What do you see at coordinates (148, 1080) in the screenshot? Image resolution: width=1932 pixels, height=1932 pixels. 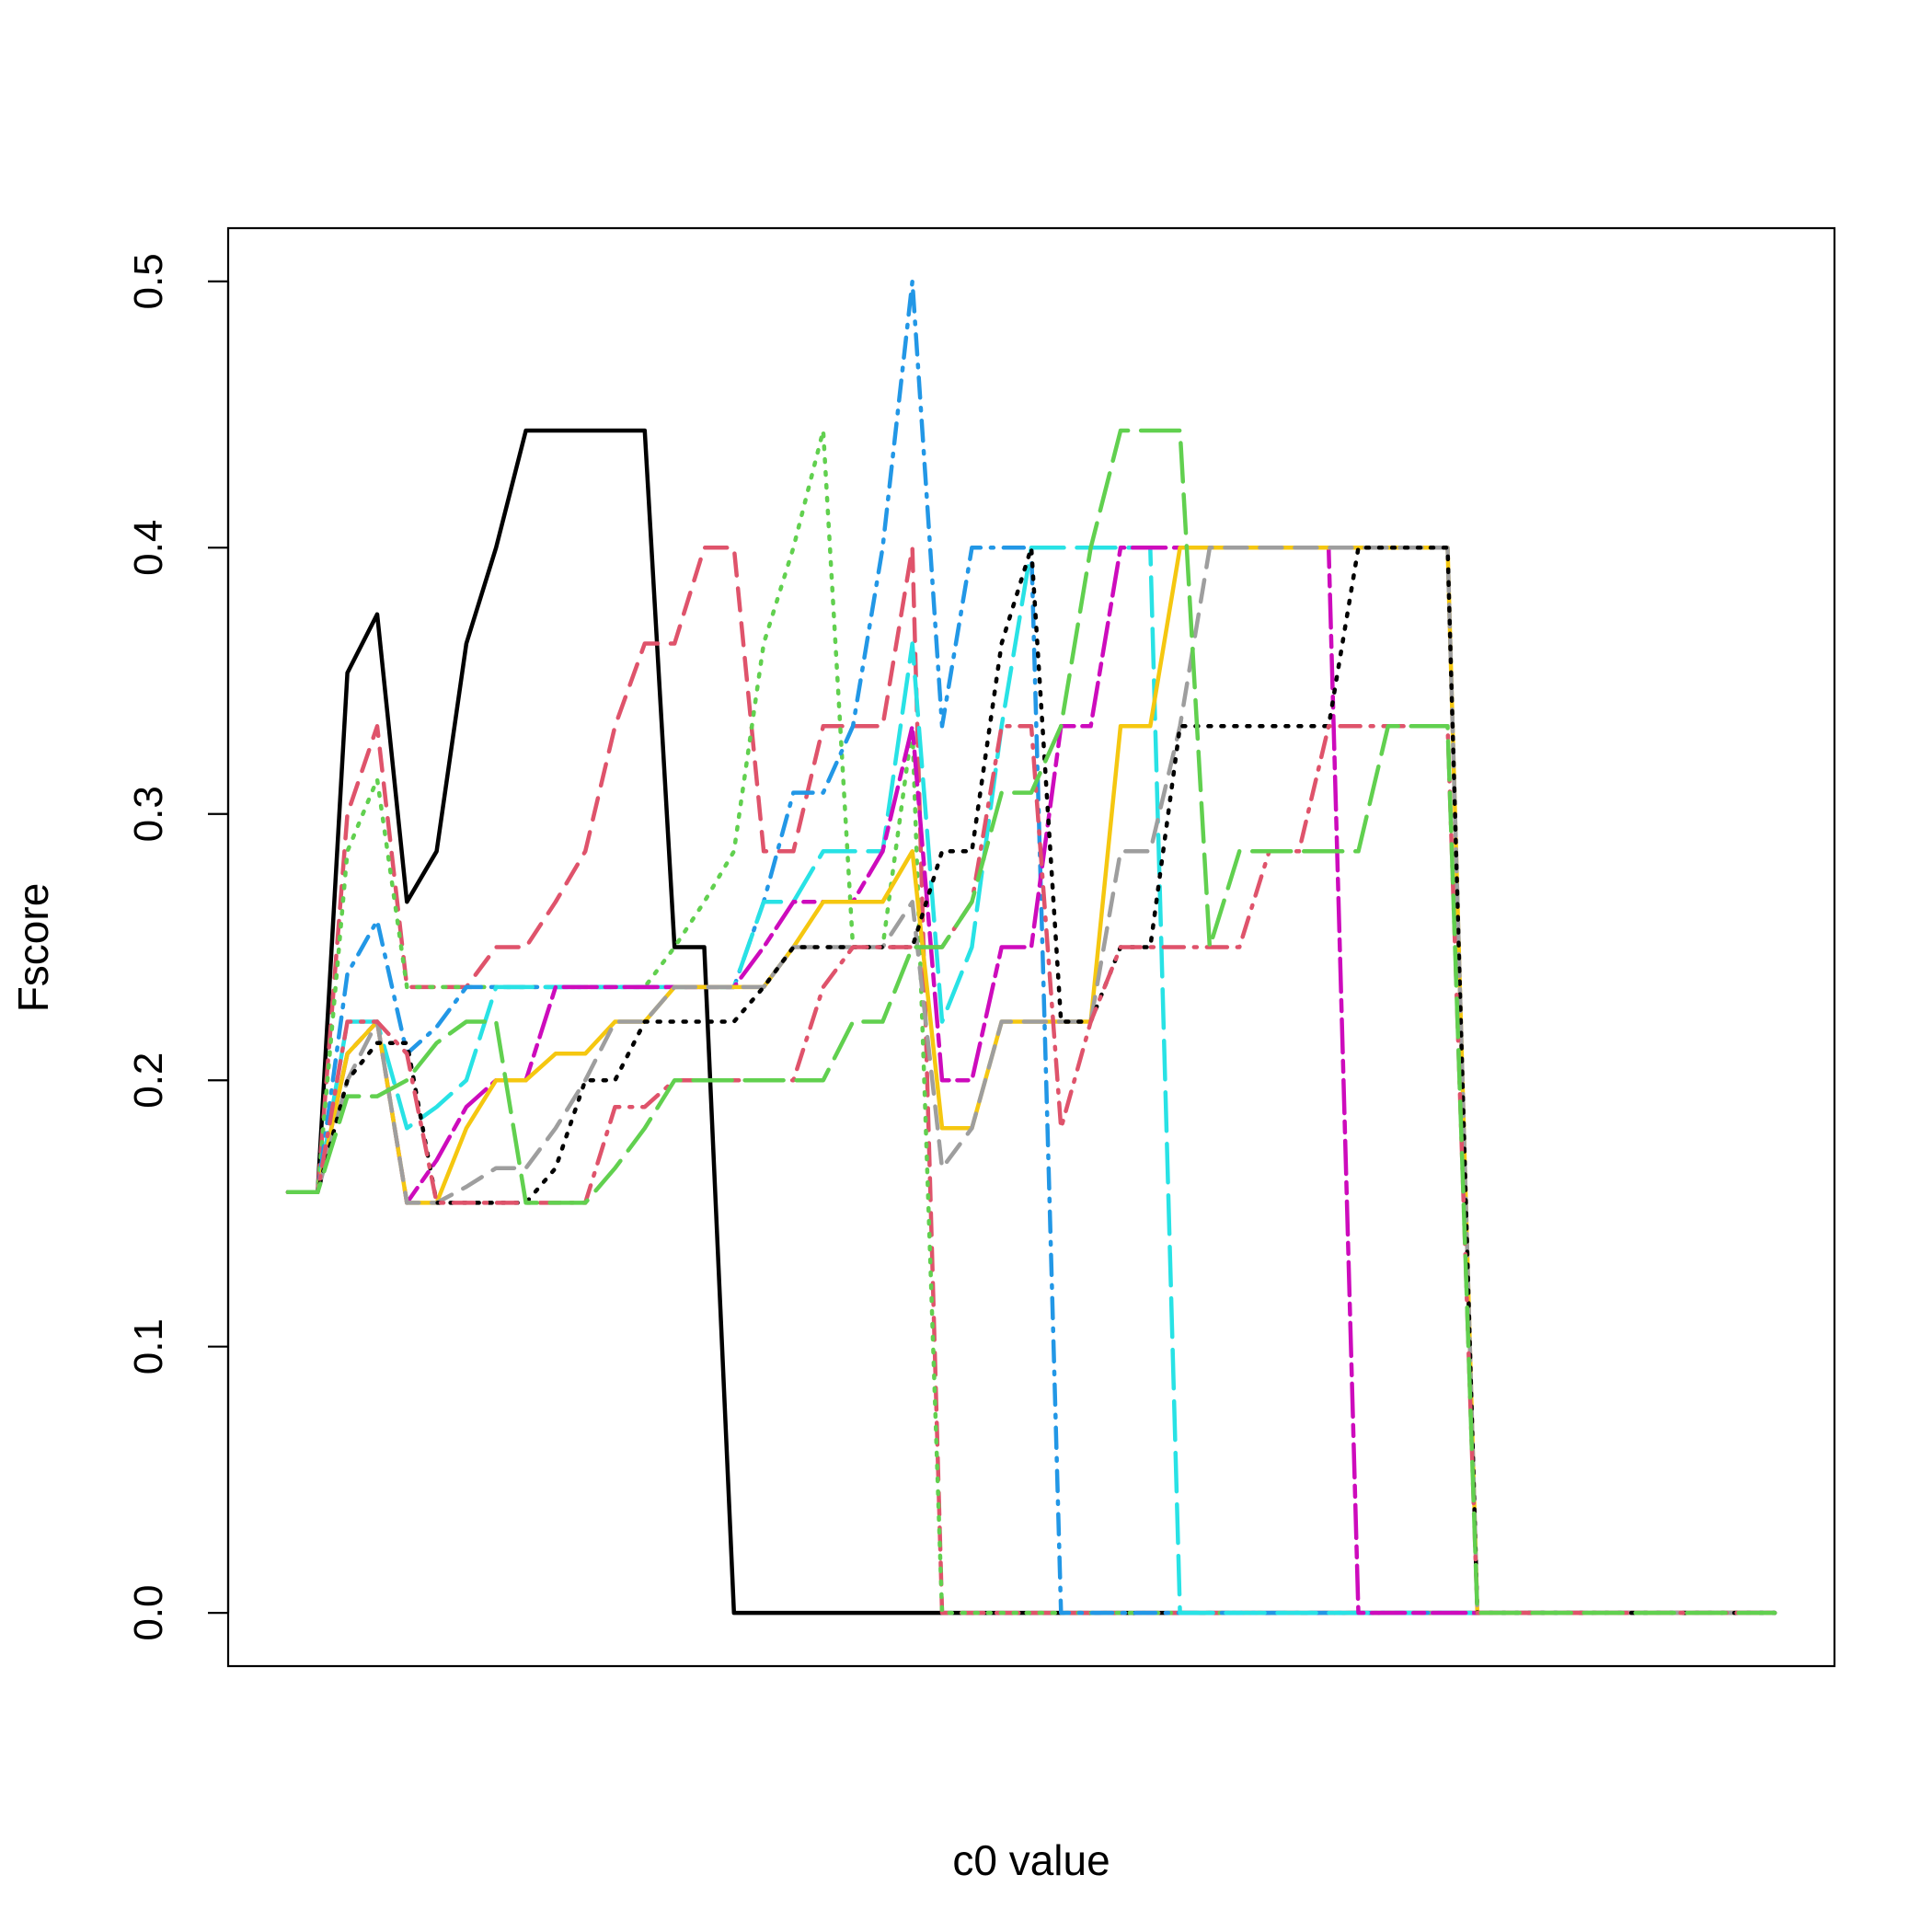 I see `y-tick-label: 0.2` at bounding box center [148, 1080].